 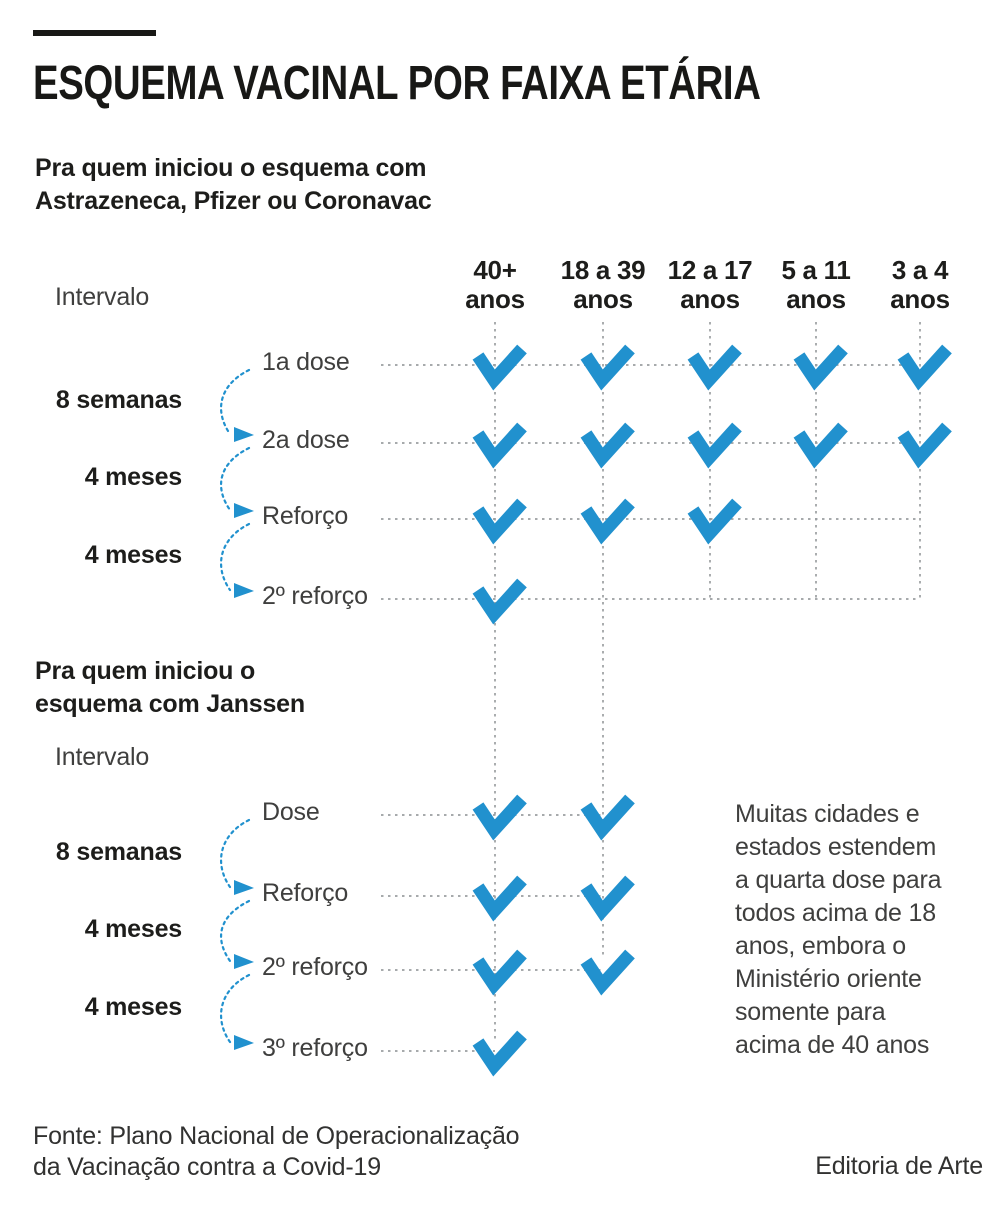 What do you see at coordinates (102, 297) in the screenshot?
I see `section1-intervalo-label: Intervalo` at bounding box center [102, 297].